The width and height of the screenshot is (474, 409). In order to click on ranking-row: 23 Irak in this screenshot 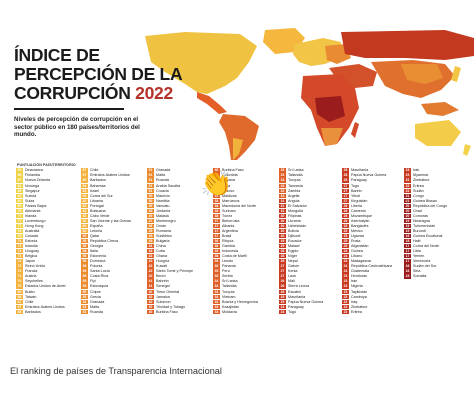, I will do `click(429, 170)`.